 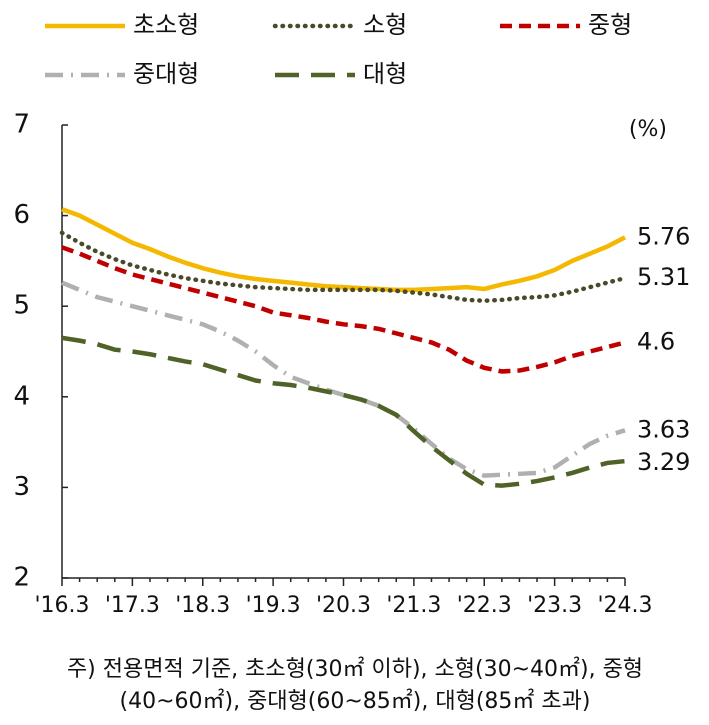 What do you see at coordinates (61, 605) in the screenshot?
I see `x-tick-label: '16.3` at bounding box center [61, 605].